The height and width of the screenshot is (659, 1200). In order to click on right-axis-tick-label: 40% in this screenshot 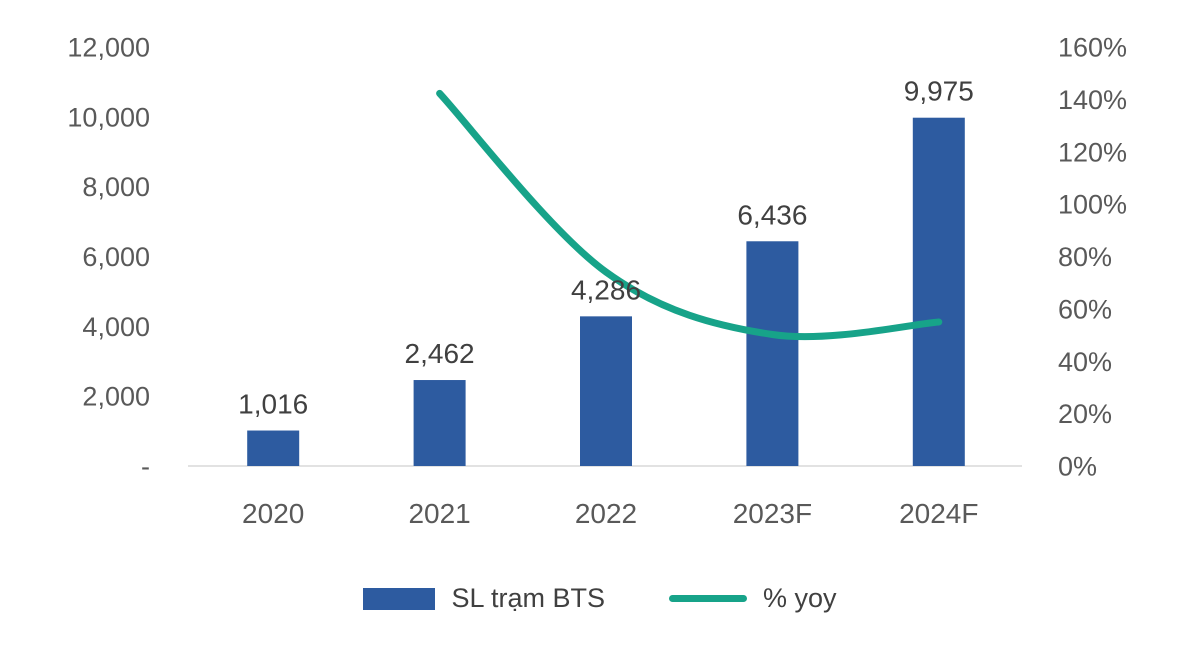, I will do `click(1085, 362)`.